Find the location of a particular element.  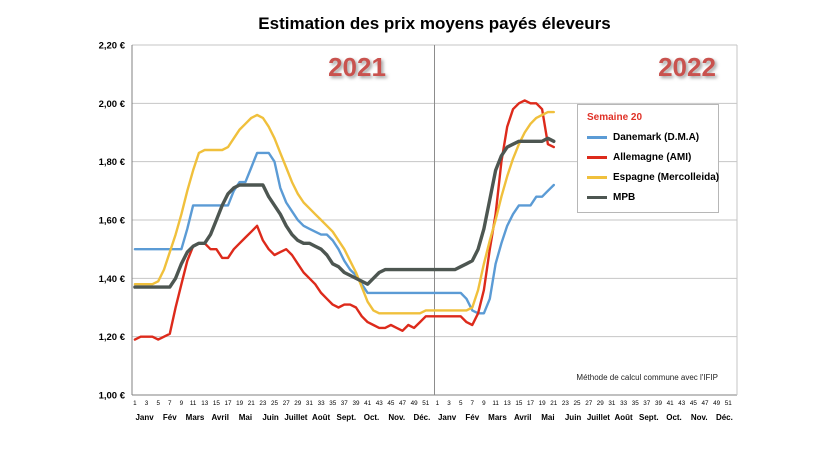

y-axis-tick-label: 1,80 € is located at coordinates (112, 162).